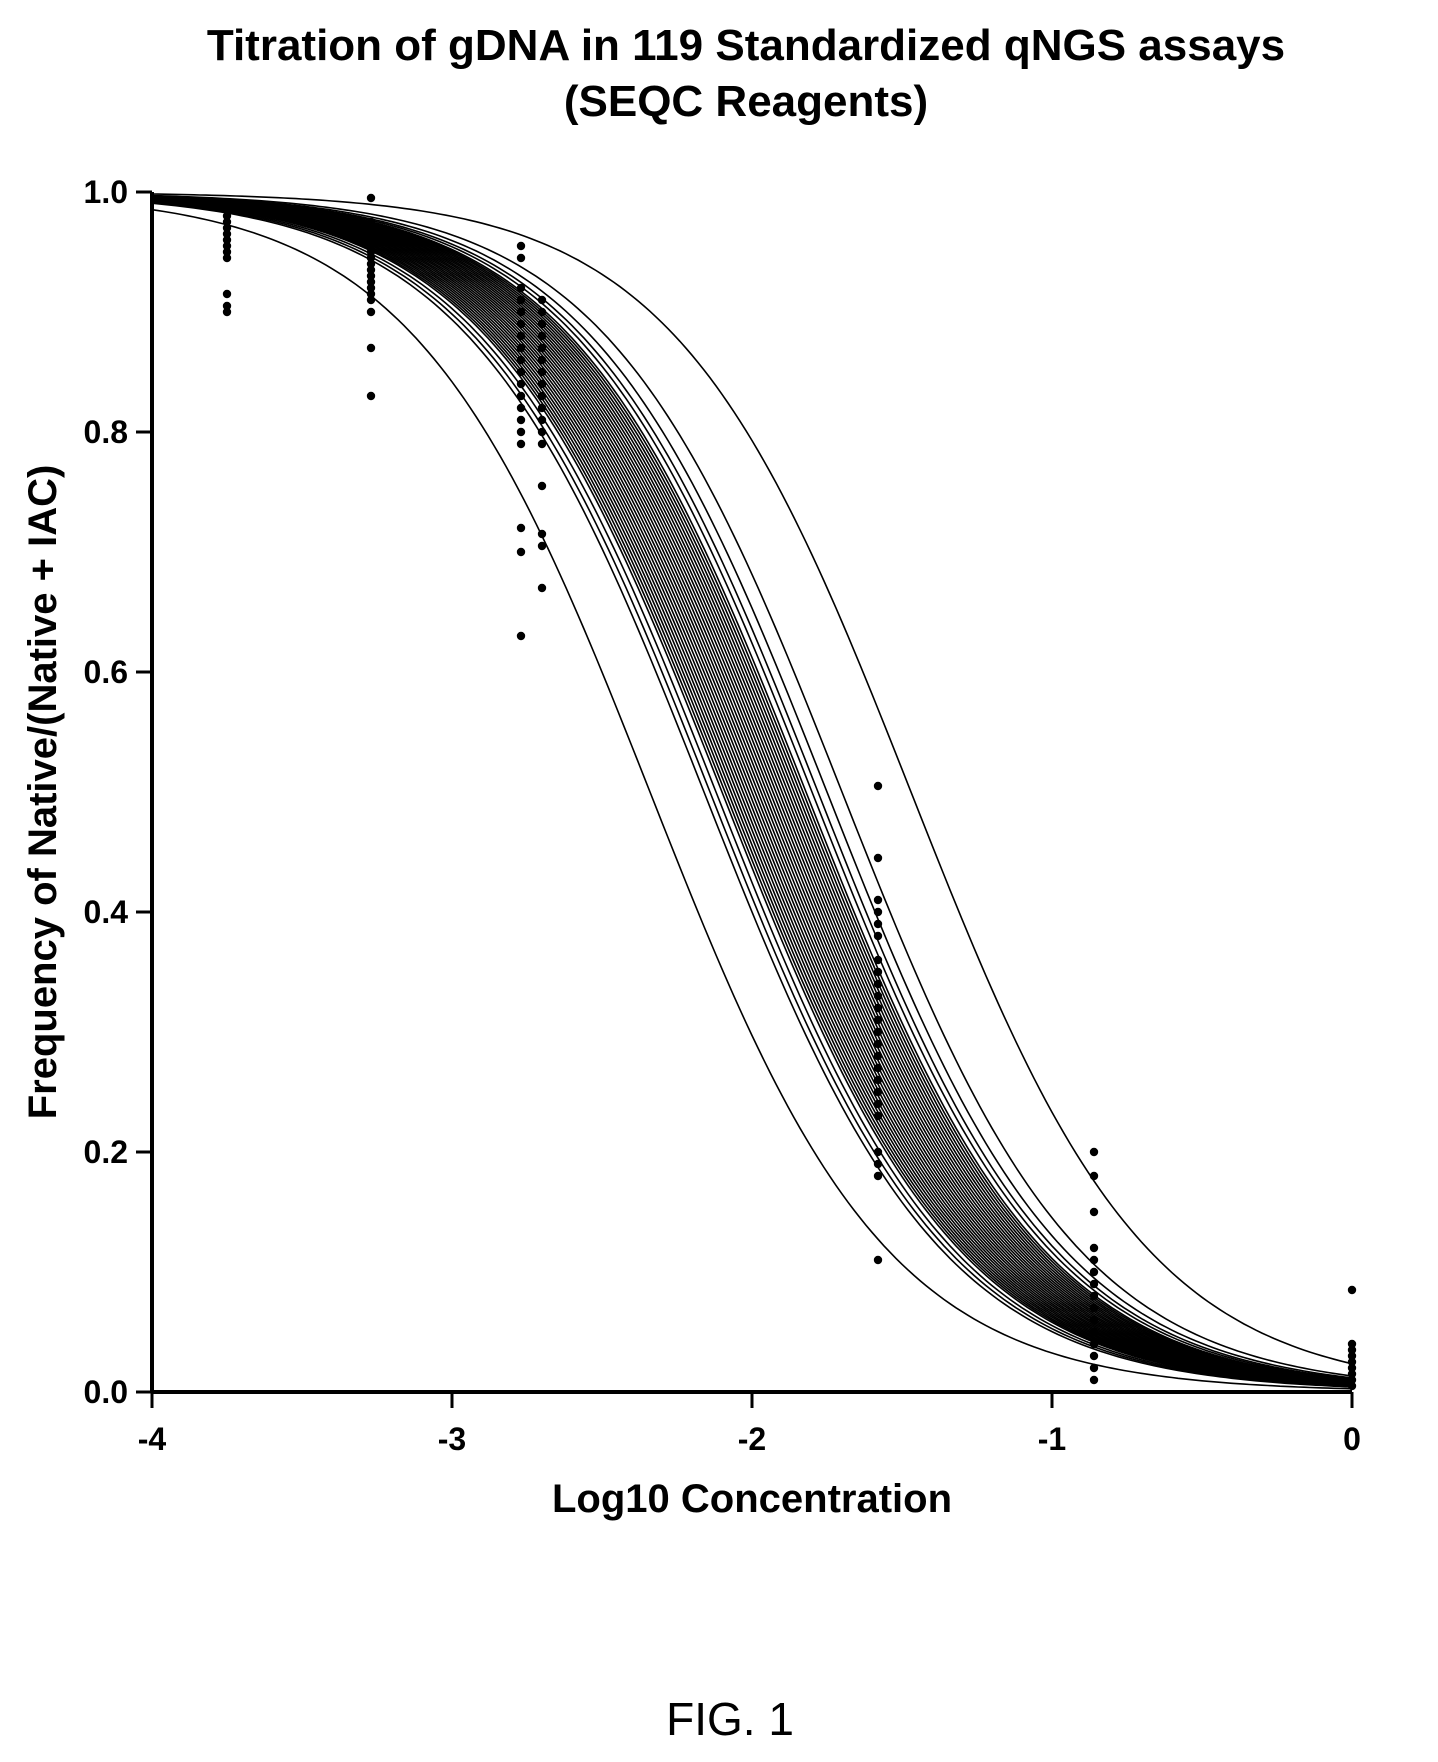  What do you see at coordinates (106, 432) in the screenshot?
I see `y-tick-label: 0.8` at bounding box center [106, 432].